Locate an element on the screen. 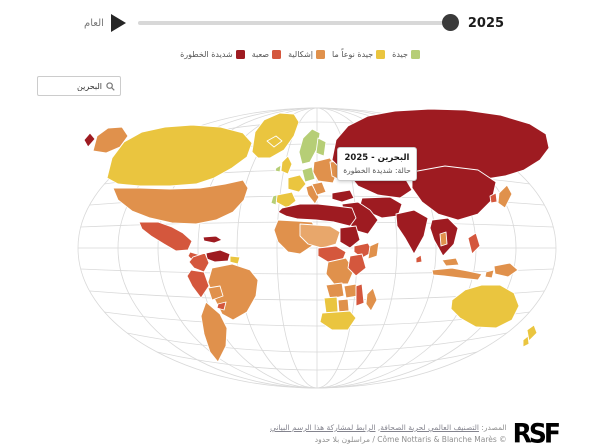 The width and height of the screenshot is (600, 448). region-sudan is located at coordinates (350, 237).